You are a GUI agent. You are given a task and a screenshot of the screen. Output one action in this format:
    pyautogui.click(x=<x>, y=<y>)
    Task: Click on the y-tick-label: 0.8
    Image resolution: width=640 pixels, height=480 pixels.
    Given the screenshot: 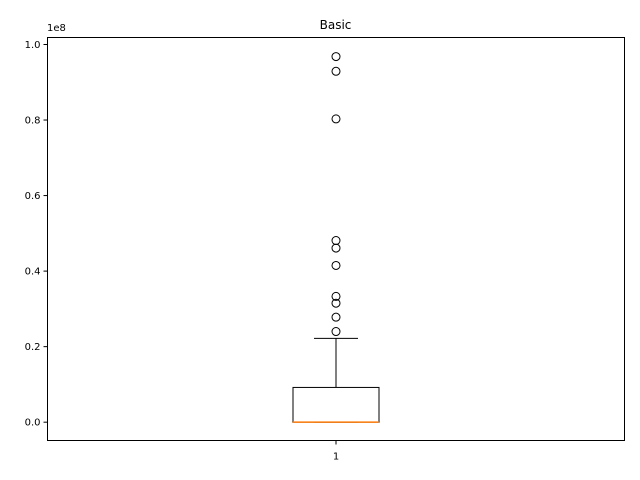 What is the action you would take?
    pyautogui.click(x=33, y=121)
    